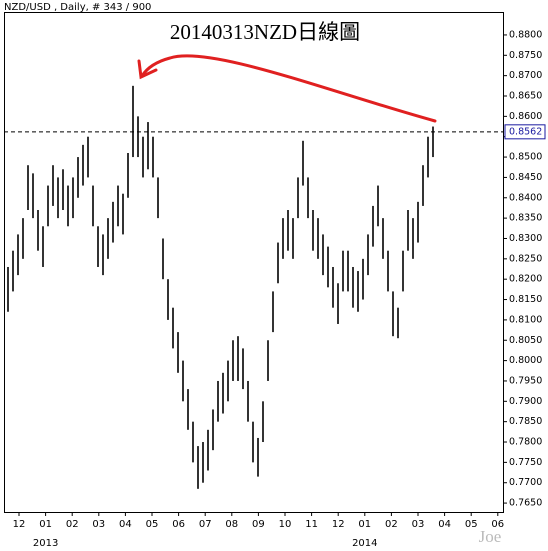  Describe the element at coordinates (525, 55) in the screenshot. I see `y-tick-label: 0.8750` at that location.